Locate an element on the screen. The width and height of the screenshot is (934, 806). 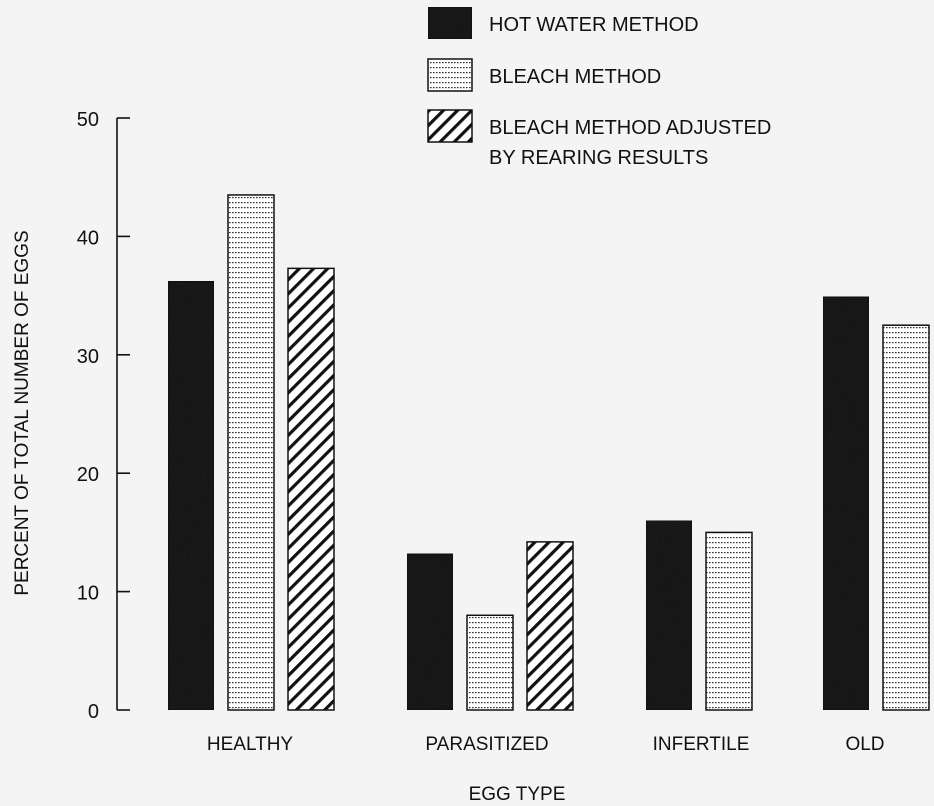
x-axis-label: EGG TYPE is located at coordinates (517, 794).